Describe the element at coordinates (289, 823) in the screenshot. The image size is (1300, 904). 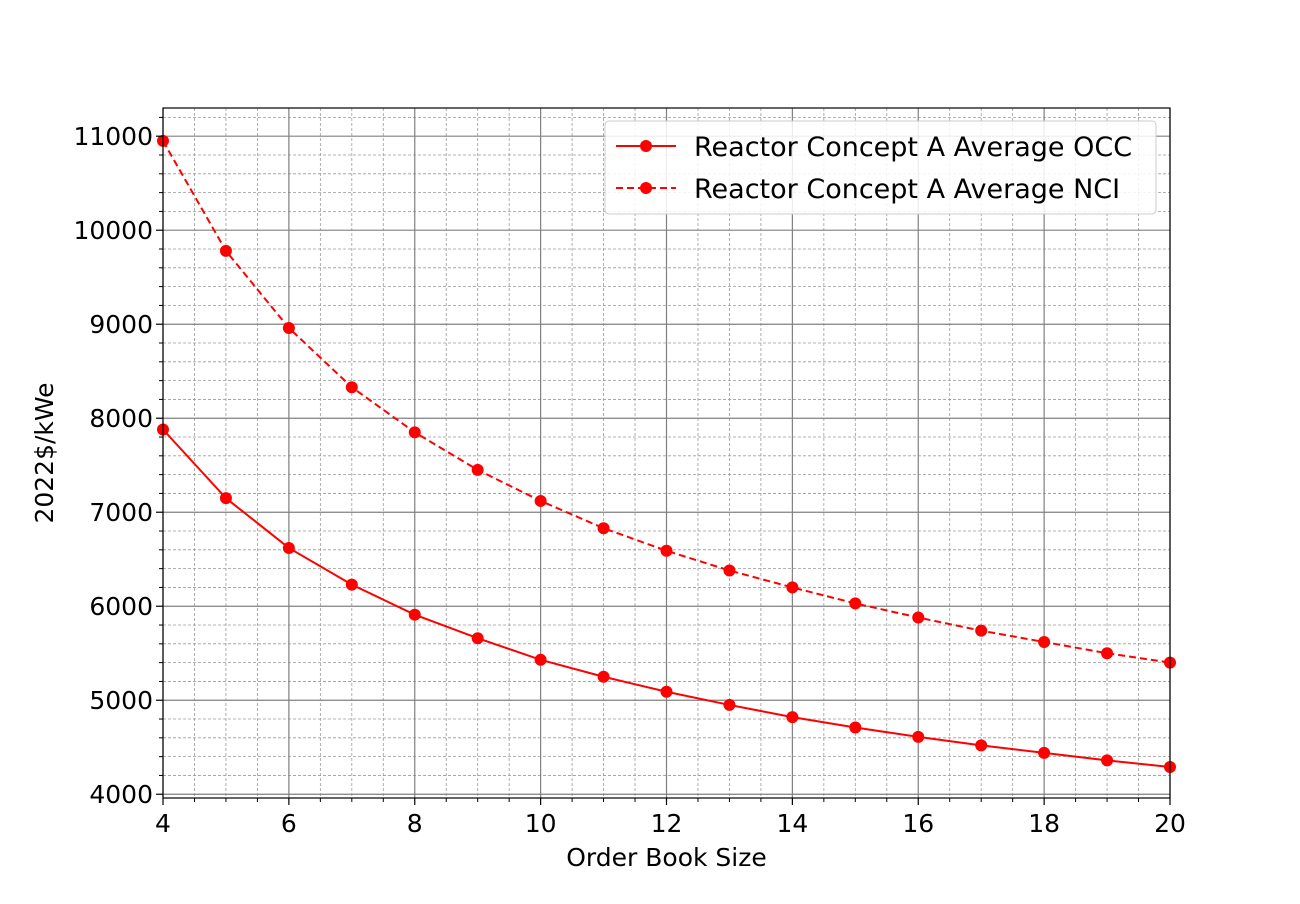
I see `x-tick-label: 6` at that location.